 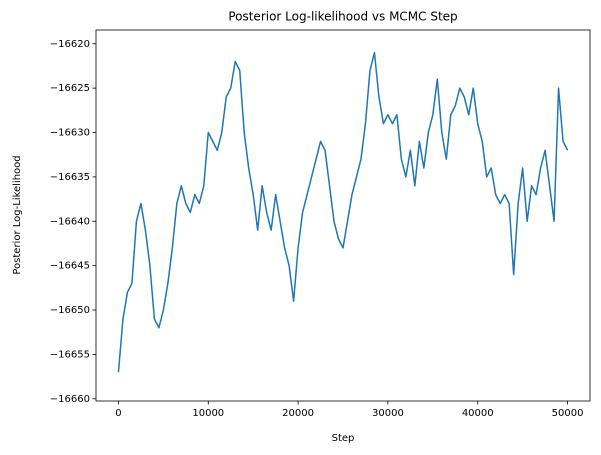 I want to click on x-axis-label: Step, so click(x=343, y=438).